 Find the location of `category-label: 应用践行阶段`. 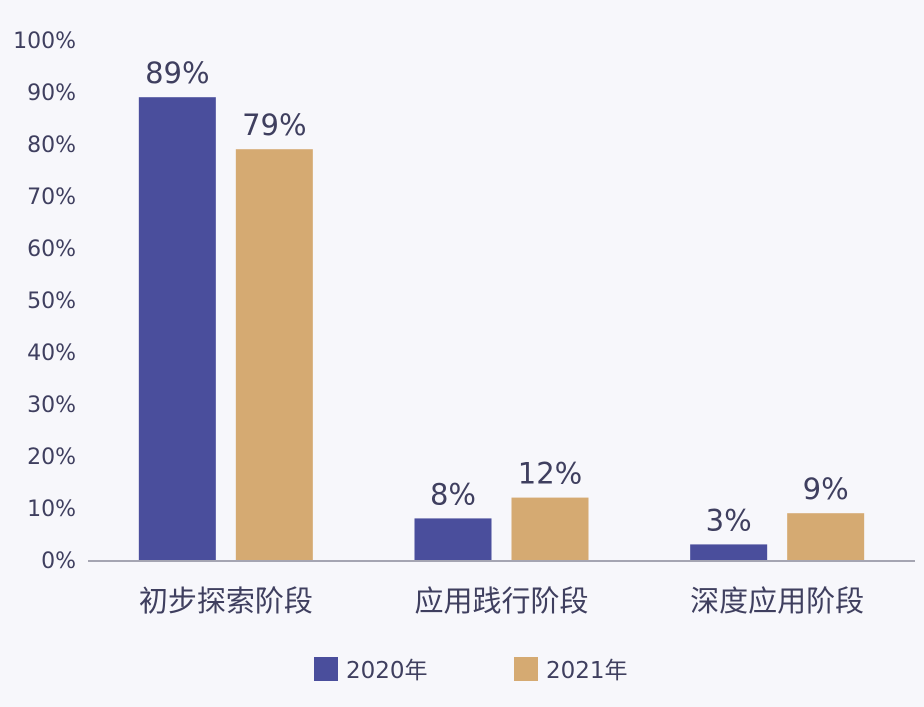

category-label: 应用践行阶段 is located at coordinates (501, 601).